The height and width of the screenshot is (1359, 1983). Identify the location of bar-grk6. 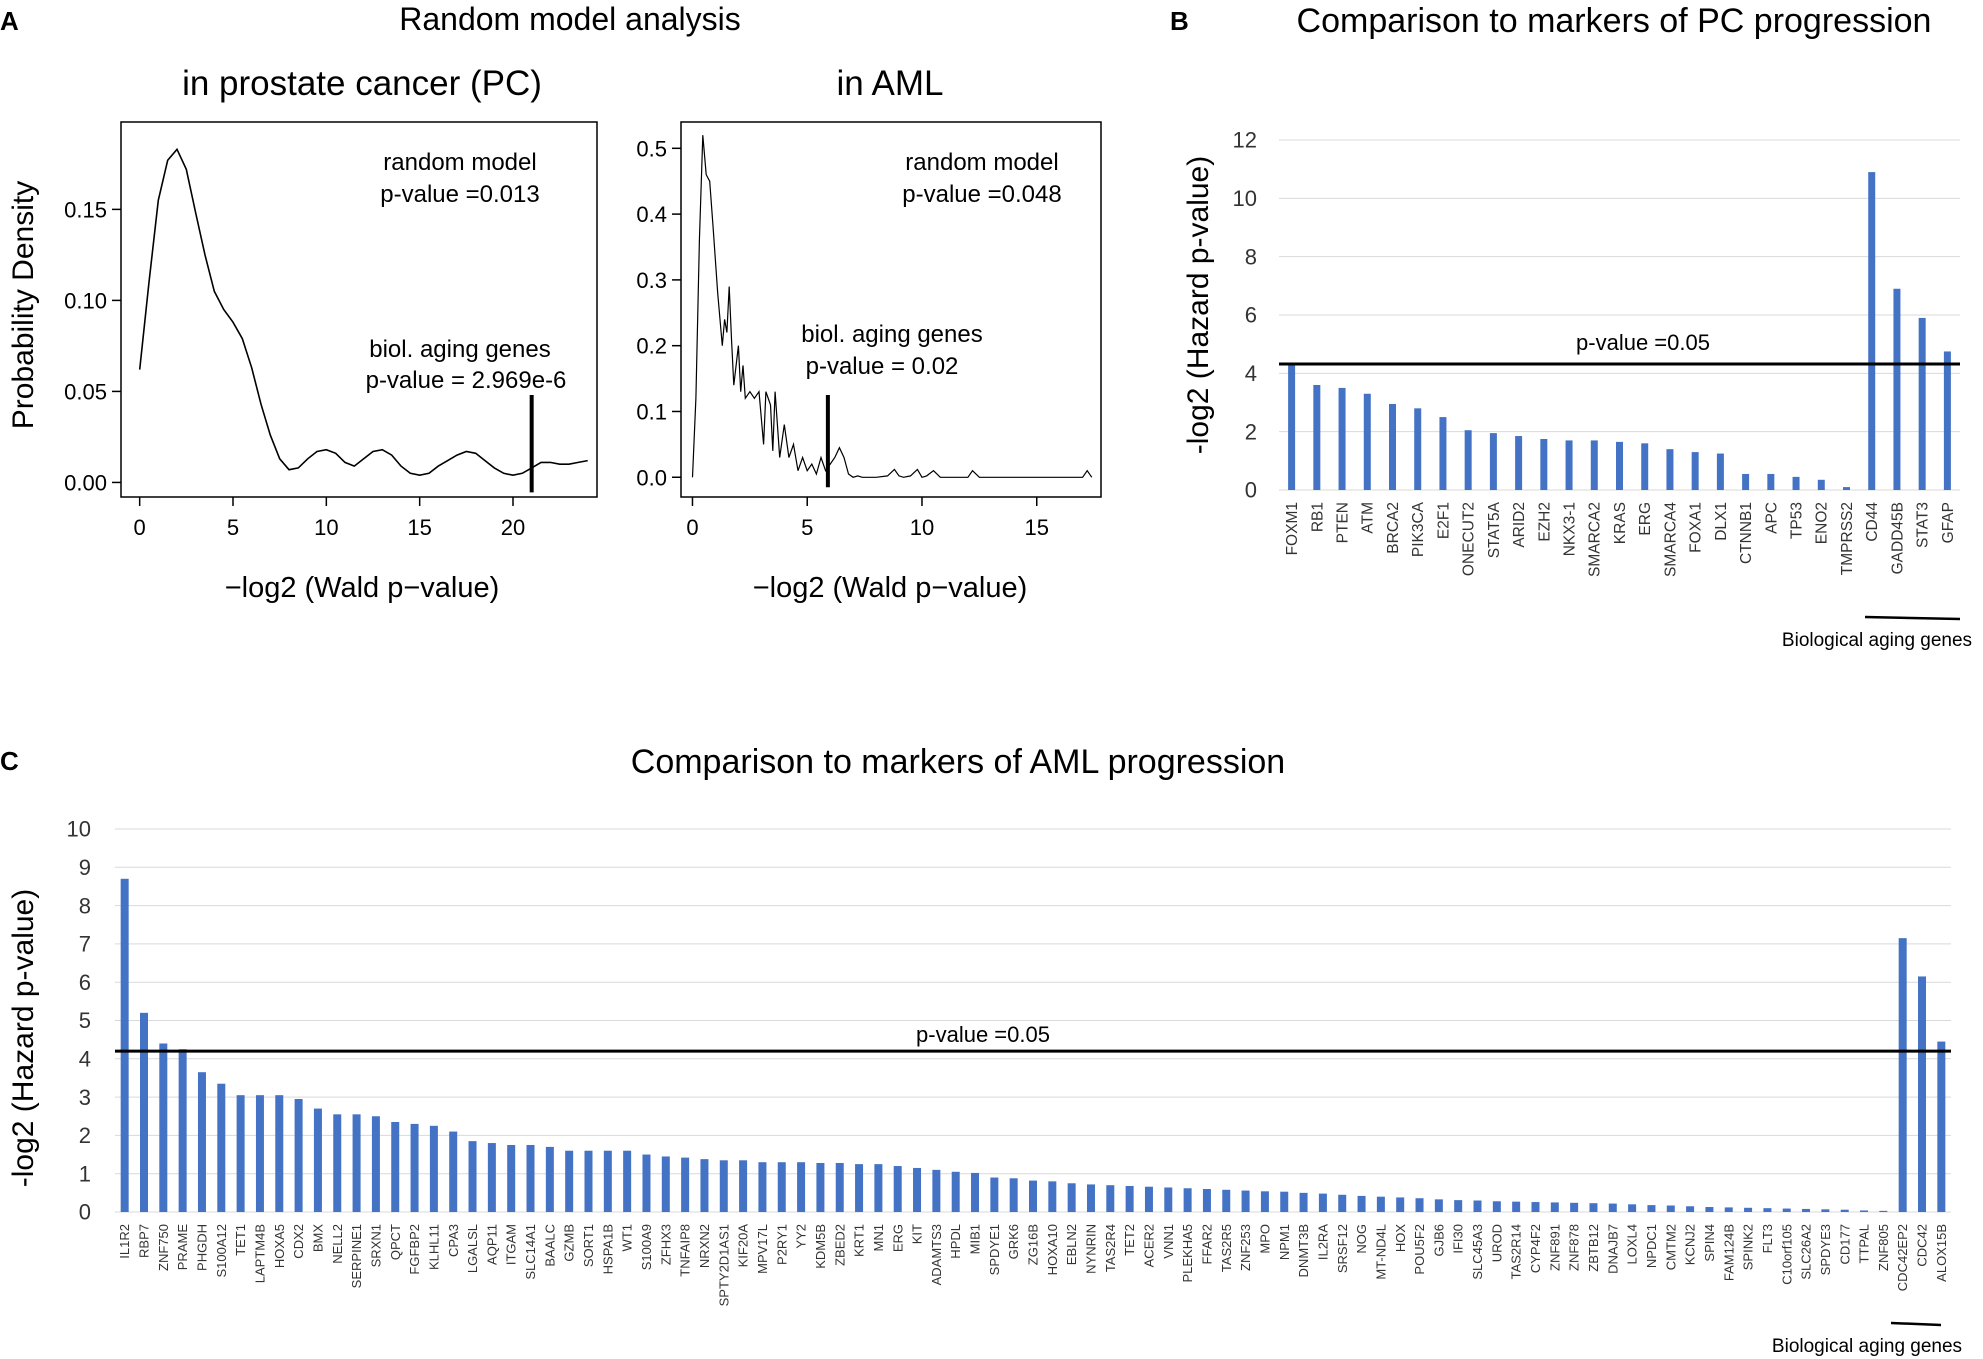
(1013, 1195).